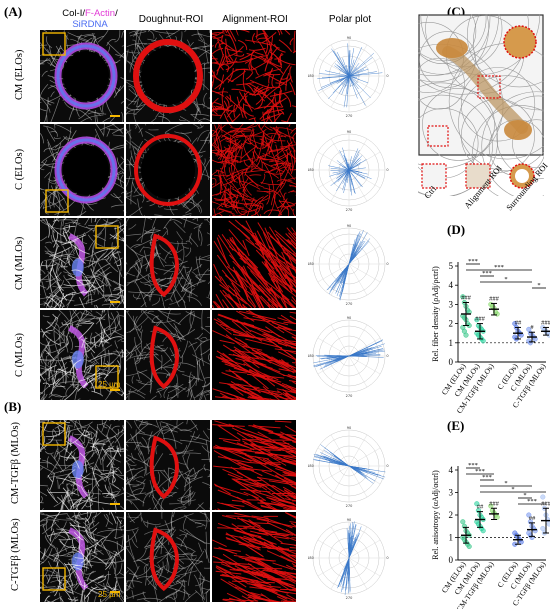 The width and height of the screenshot is (550, 613). Describe the element at coordinates (451, 538) in the screenshot. I see `y-tick-label-1: 1` at that location.